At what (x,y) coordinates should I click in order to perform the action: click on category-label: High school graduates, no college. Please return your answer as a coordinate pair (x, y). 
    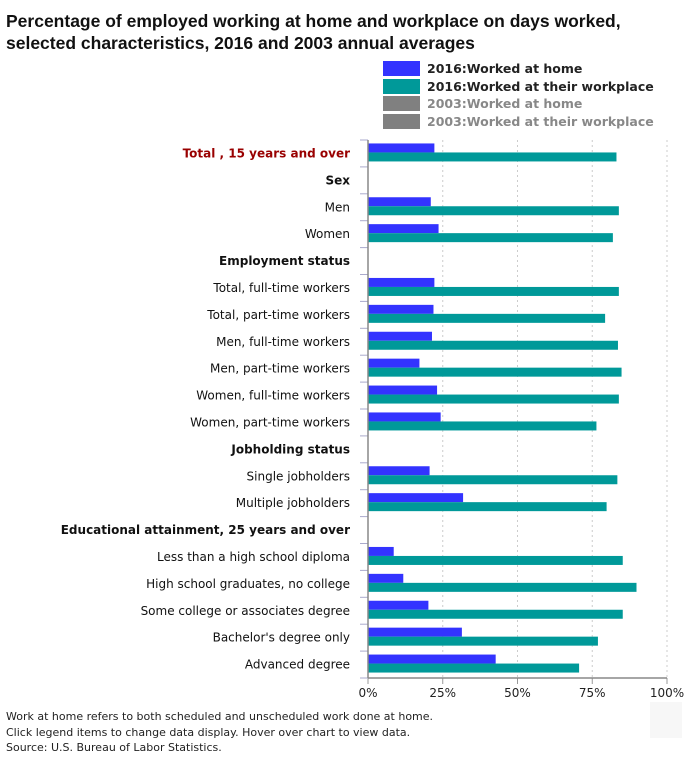
    Looking at the image, I should click on (248, 584).